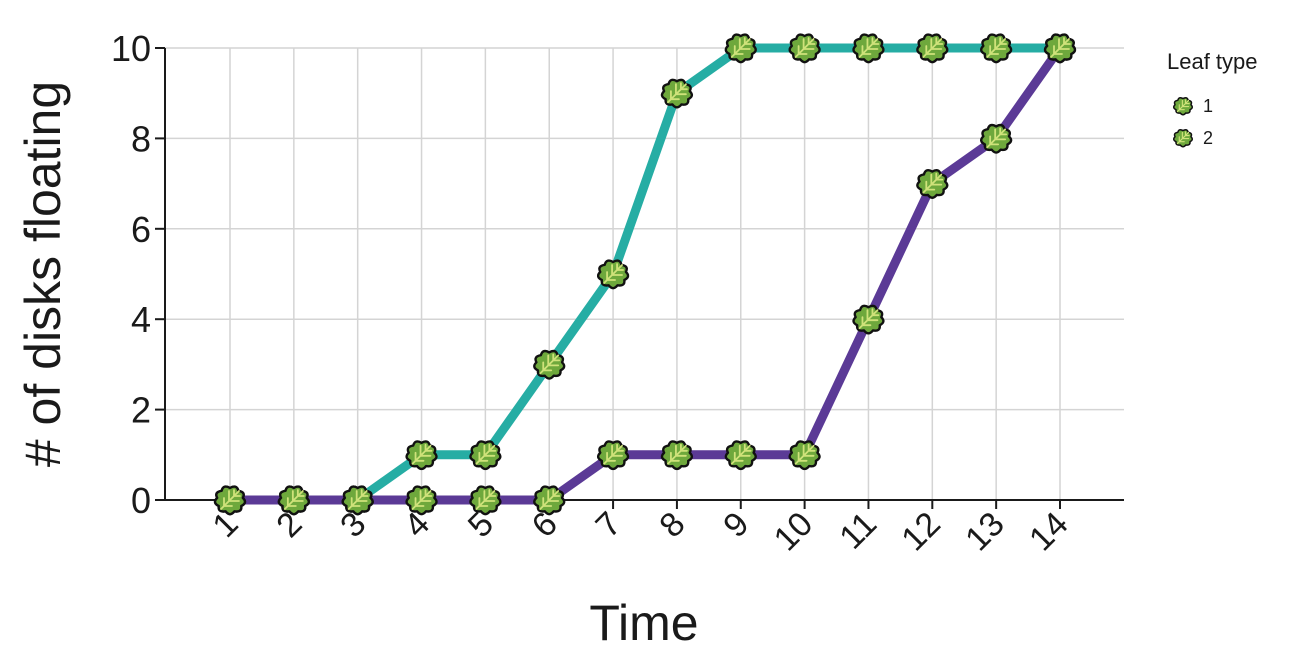 Image resolution: width=1304 pixels, height=670 pixels. I want to click on legend-label-2: 2, so click(1208, 138).